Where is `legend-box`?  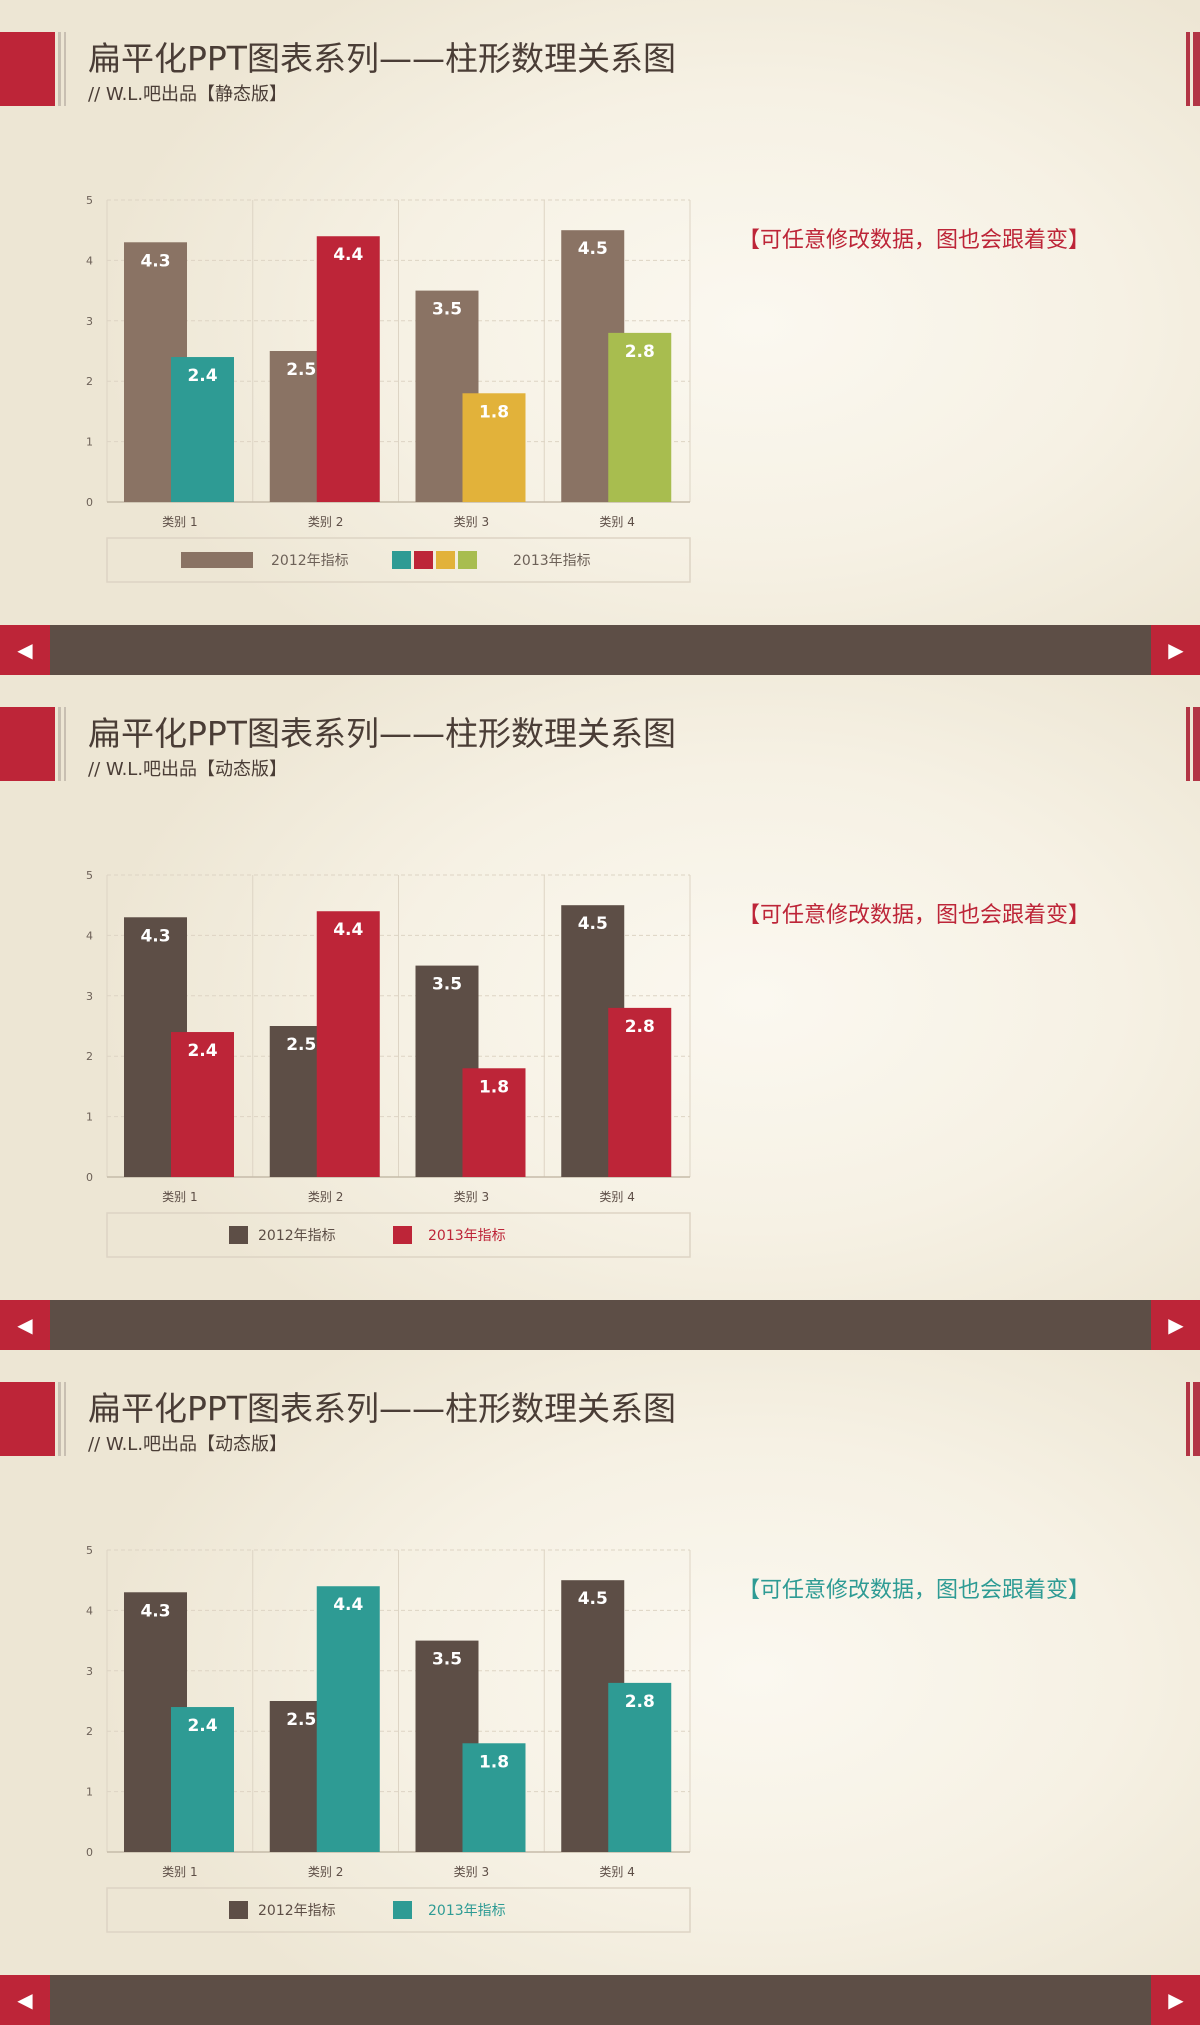
legend-box is located at coordinates (398, 560).